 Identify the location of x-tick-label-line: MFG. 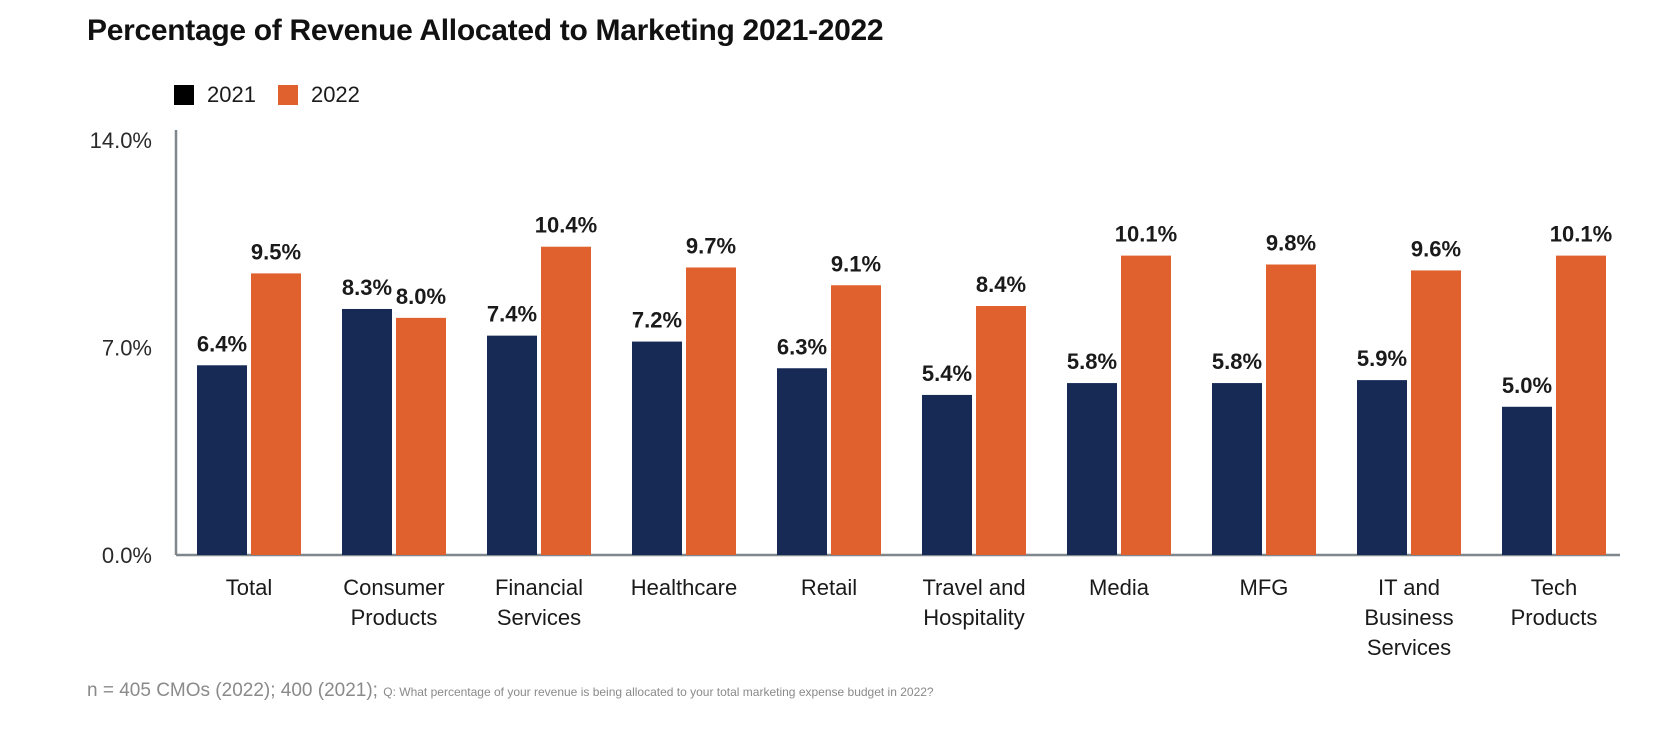
(1264, 587).